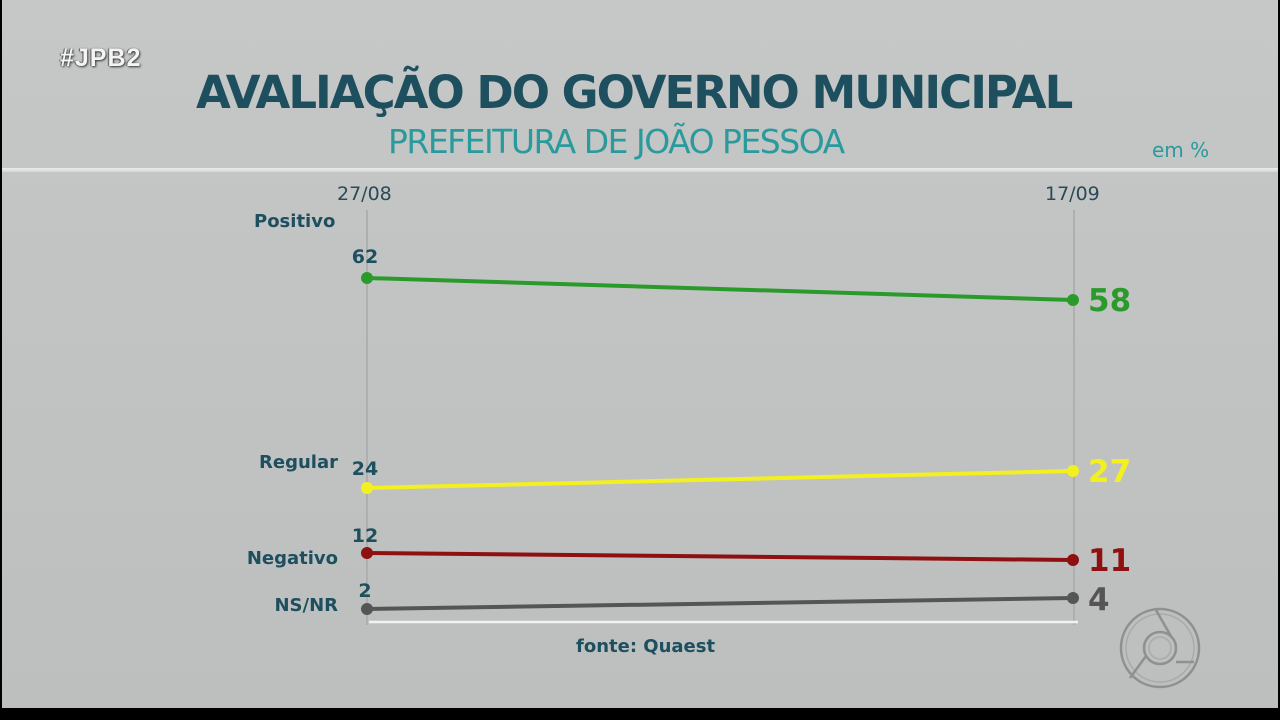 The width and height of the screenshot is (1280, 720). Describe the element at coordinates (720, 556) in the screenshot. I see `series-negativo` at that location.